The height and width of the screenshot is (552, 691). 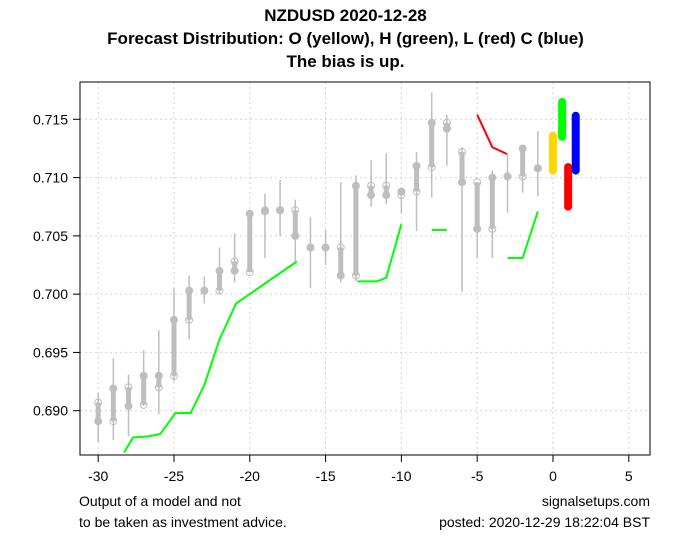 What do you see at coordinates (345, 15) in the screenshot?
I see `chart-title: NZDUSD 2020-12-28` at bounding box center [345, 15].